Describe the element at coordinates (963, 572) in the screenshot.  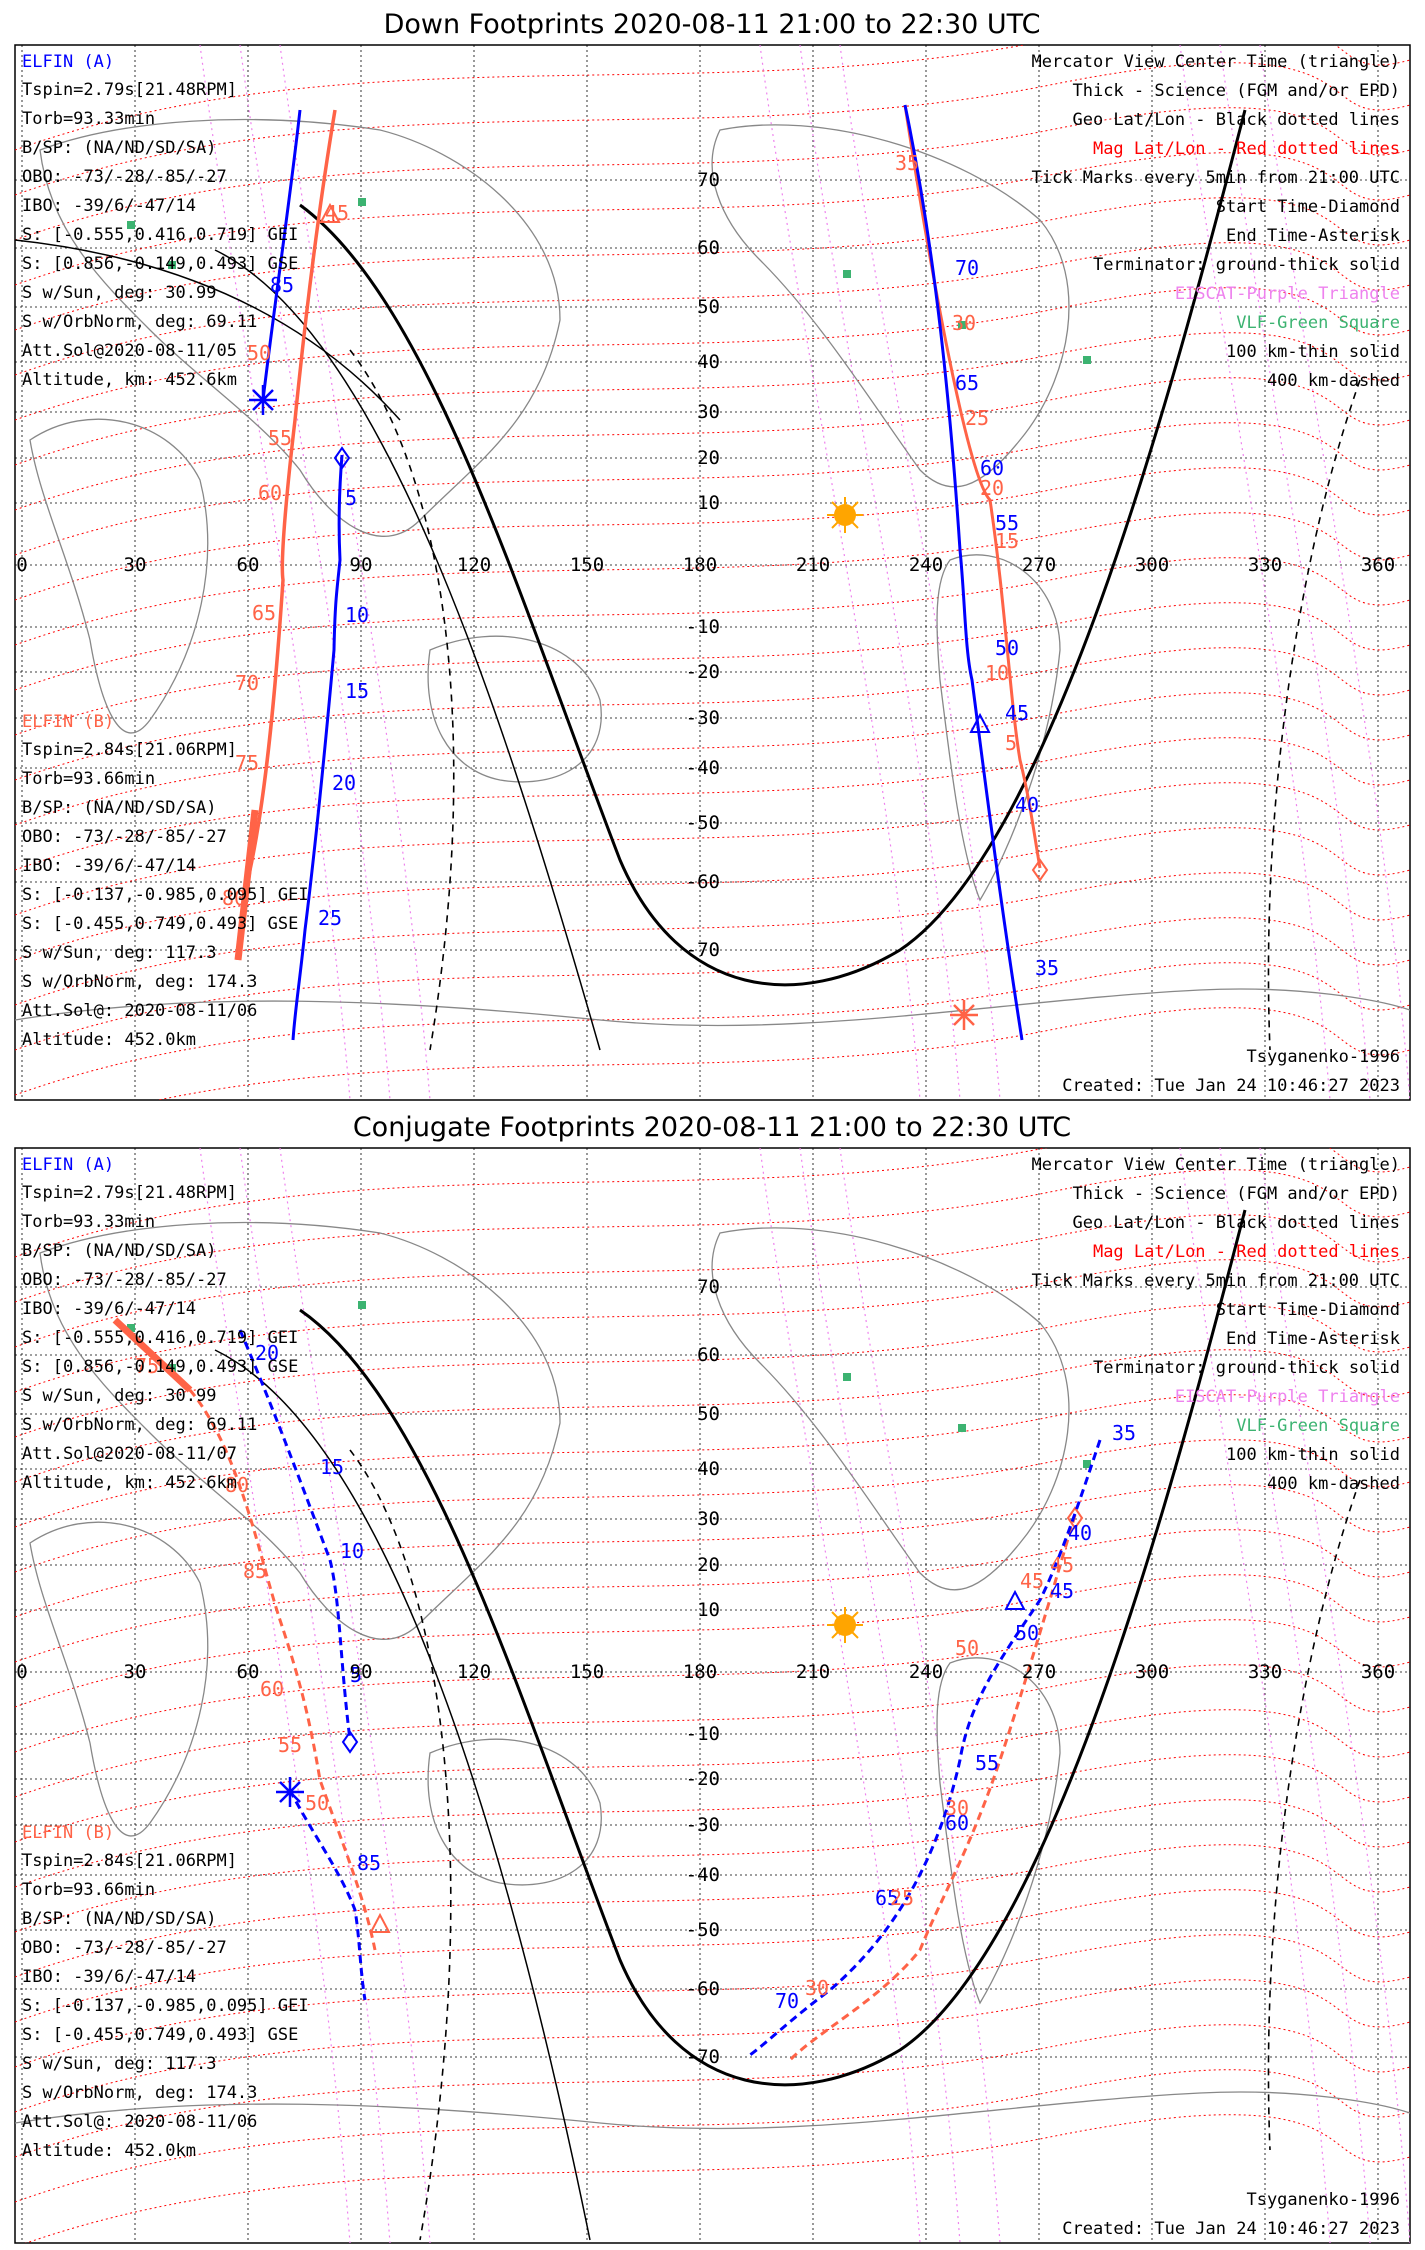
I see `elfin-a-track-east` at that location.